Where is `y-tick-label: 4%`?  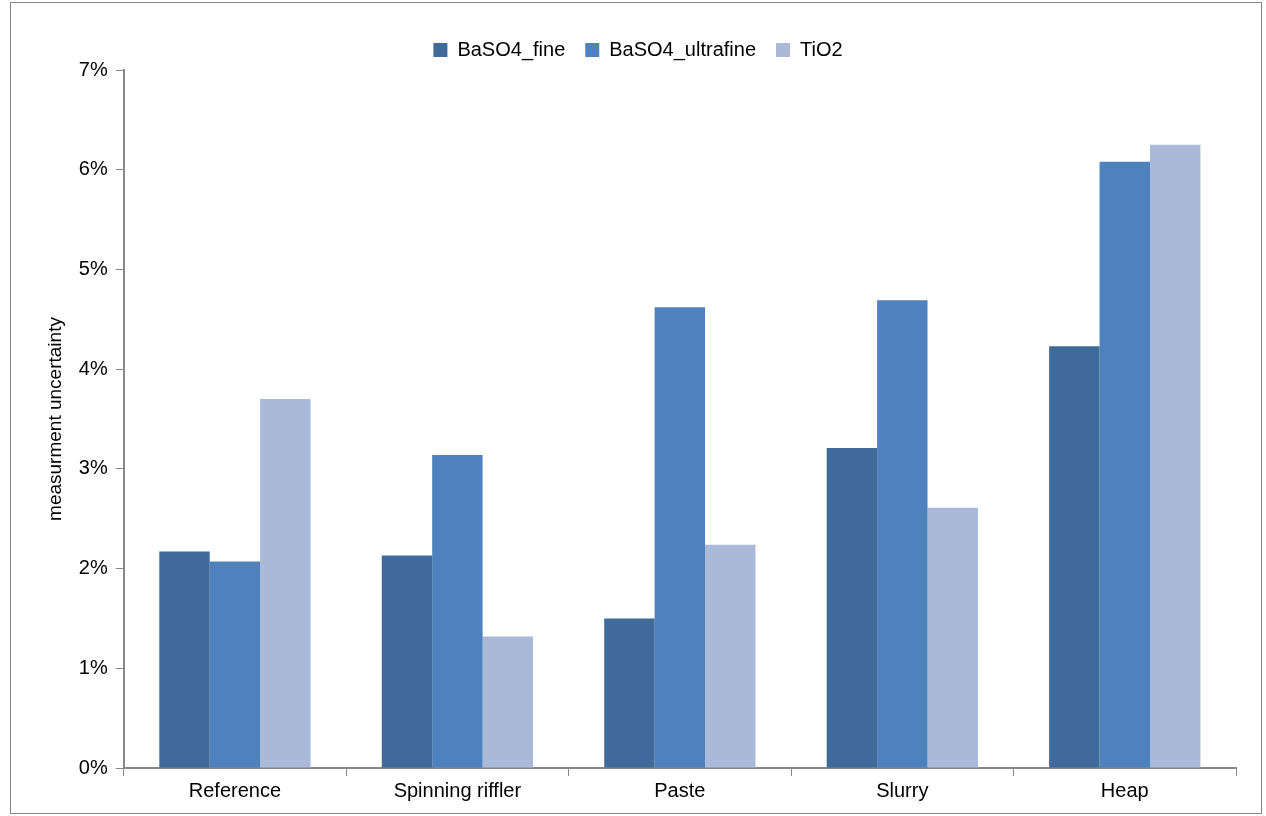
y-tick-label: 4% is located at coordinates (93, 367).